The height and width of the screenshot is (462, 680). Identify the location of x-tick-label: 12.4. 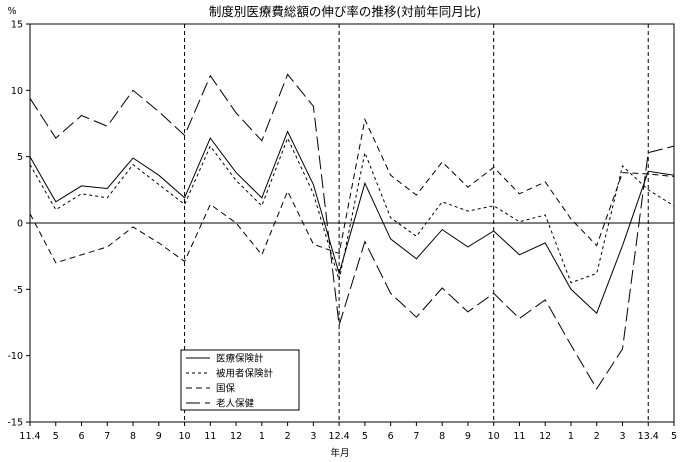
(339, 436).